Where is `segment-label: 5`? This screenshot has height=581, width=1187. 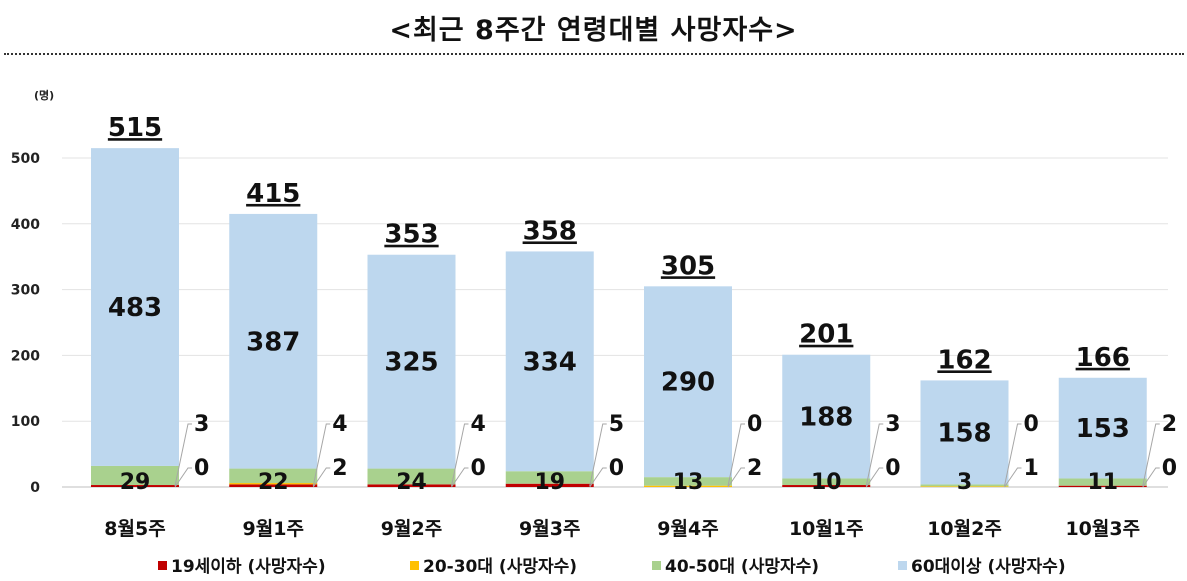 segment-label: 5 is located at coordinates (616, 424).